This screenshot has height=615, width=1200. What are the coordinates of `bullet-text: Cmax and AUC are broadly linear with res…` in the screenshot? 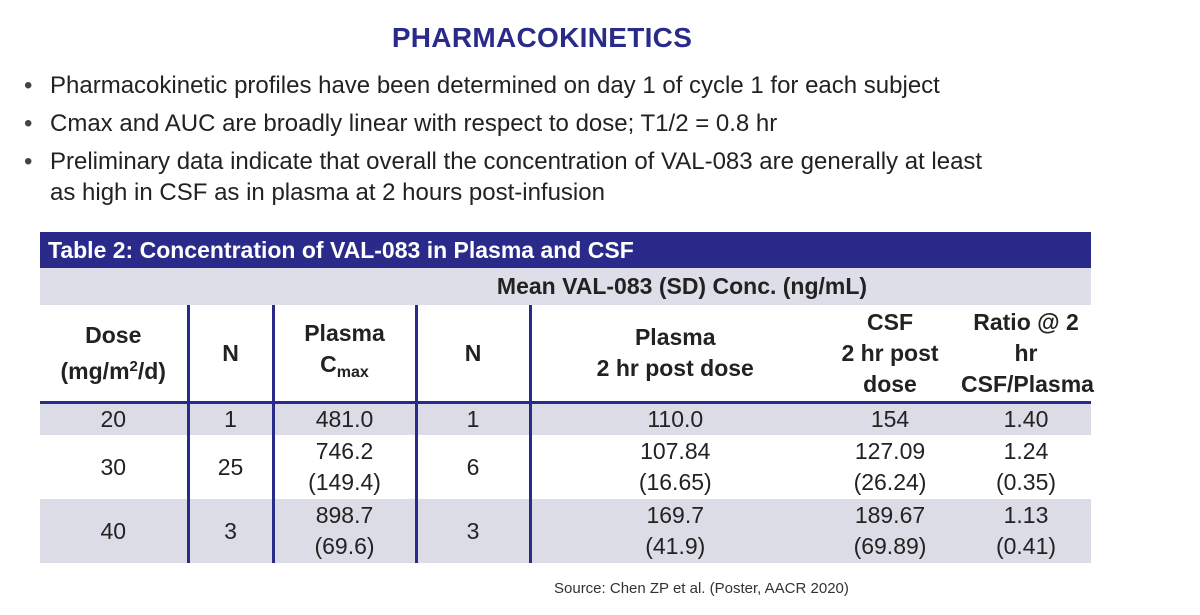 It's located at (414, 123).